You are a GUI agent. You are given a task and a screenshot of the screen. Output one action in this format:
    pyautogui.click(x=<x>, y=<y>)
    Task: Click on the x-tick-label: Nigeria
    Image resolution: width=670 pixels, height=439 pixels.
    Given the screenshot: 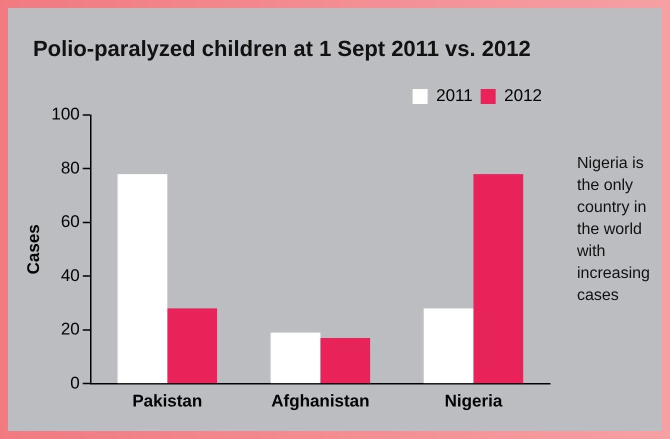 What is the action you would take?
    pyautogui.click(x=473, y=400)
    